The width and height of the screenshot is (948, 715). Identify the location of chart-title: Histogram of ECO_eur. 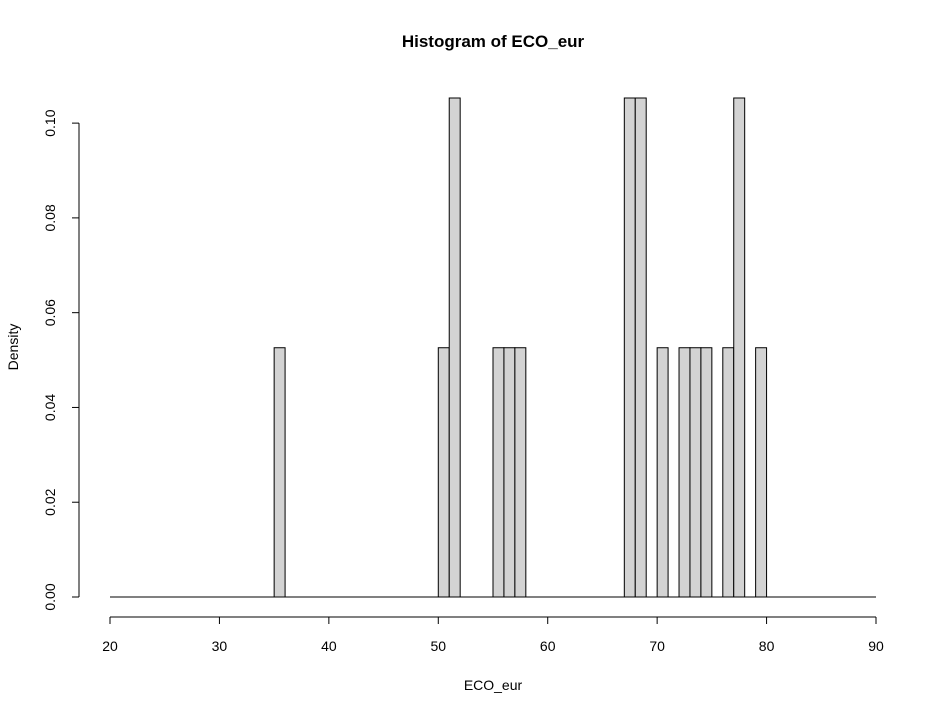
(493, 41).